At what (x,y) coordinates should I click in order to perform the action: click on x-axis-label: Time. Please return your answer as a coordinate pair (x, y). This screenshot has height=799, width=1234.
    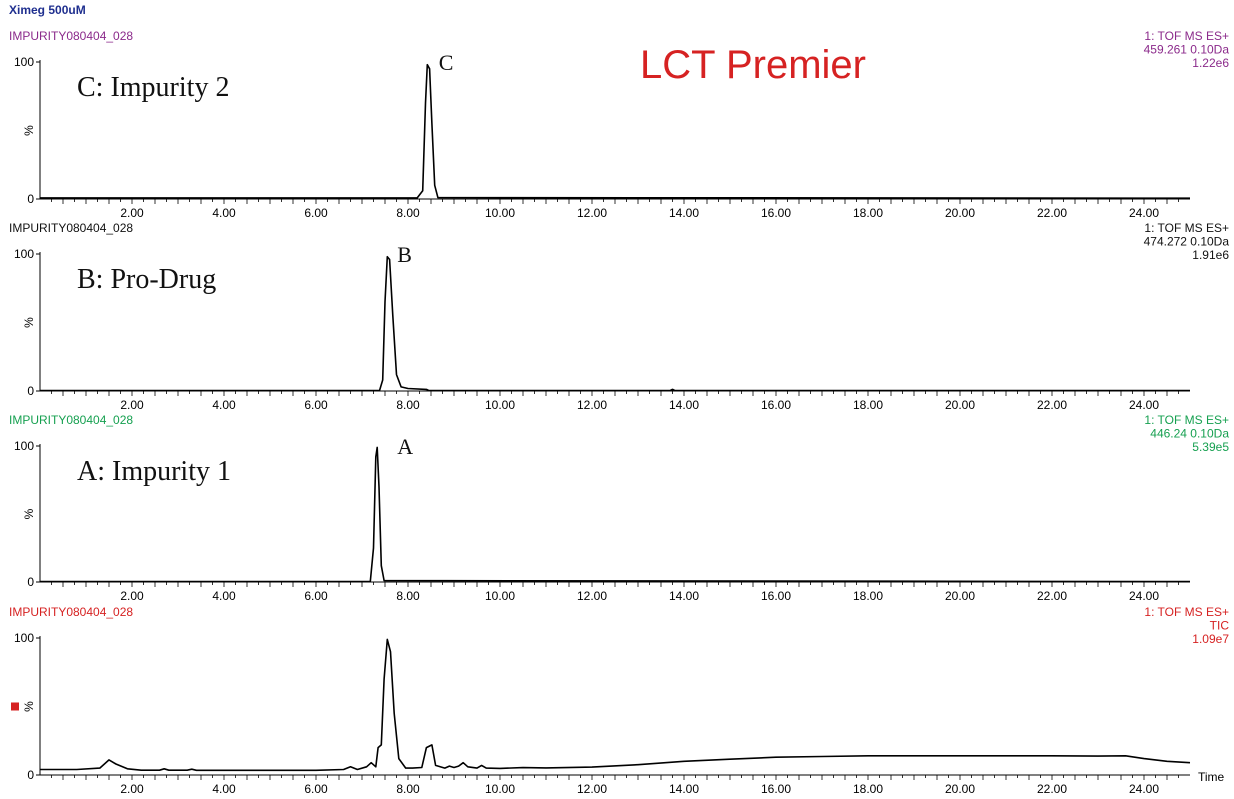
    Looking at the image, I should click on (1211, 777).